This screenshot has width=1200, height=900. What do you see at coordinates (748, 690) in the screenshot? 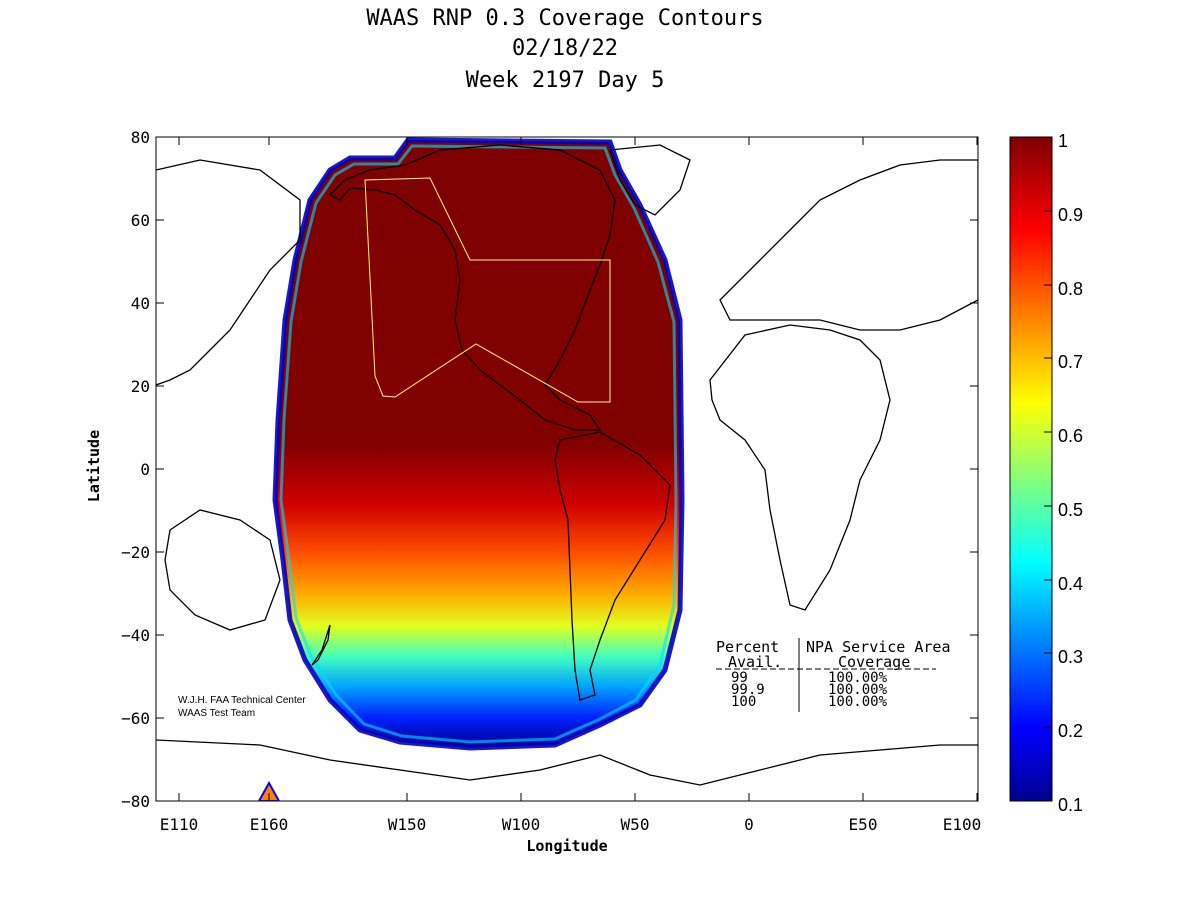
I see `stats-row-avail: 99.9` at bounding box center [748, 690].